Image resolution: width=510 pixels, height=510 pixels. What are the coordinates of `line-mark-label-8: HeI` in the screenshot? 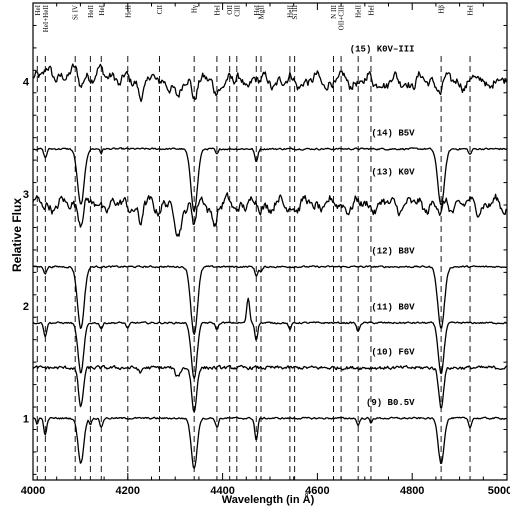 It's located at (217, 9).